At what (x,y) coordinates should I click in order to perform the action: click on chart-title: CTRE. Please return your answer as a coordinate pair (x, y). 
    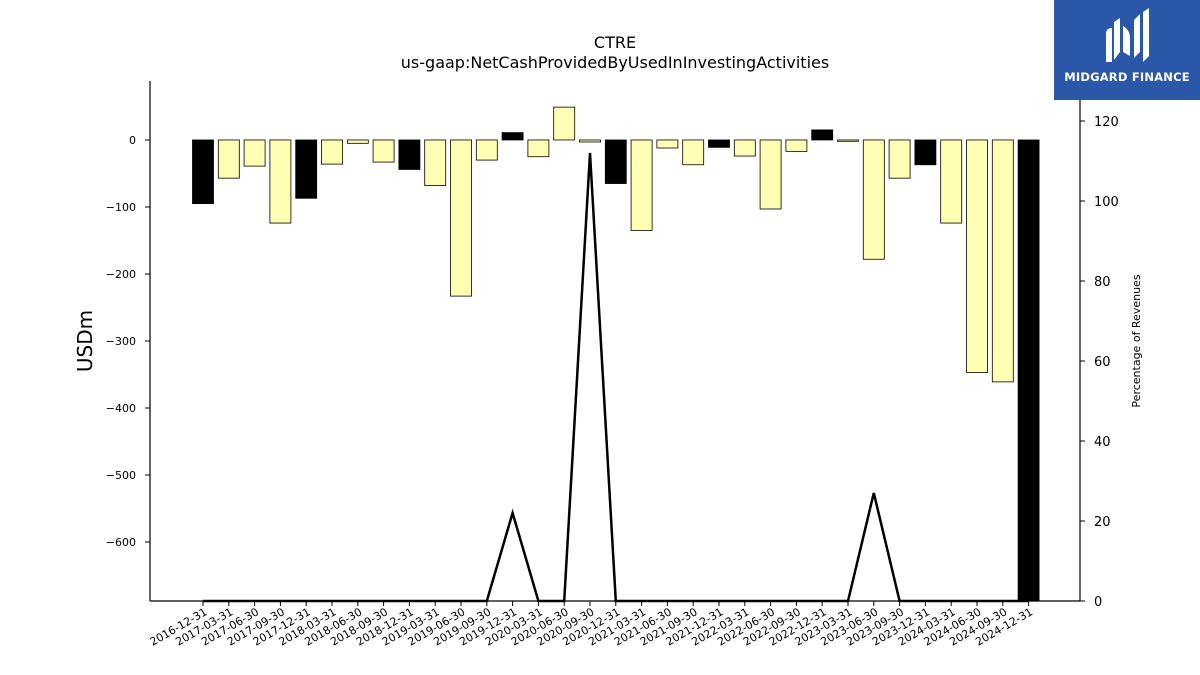
    Looking at the image, I should click on (615, 42).